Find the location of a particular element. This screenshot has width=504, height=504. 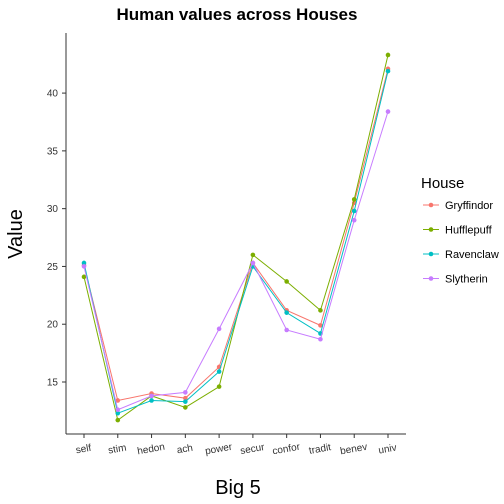

x-tick-label-benev: benev is located at coordinates (353, 450).